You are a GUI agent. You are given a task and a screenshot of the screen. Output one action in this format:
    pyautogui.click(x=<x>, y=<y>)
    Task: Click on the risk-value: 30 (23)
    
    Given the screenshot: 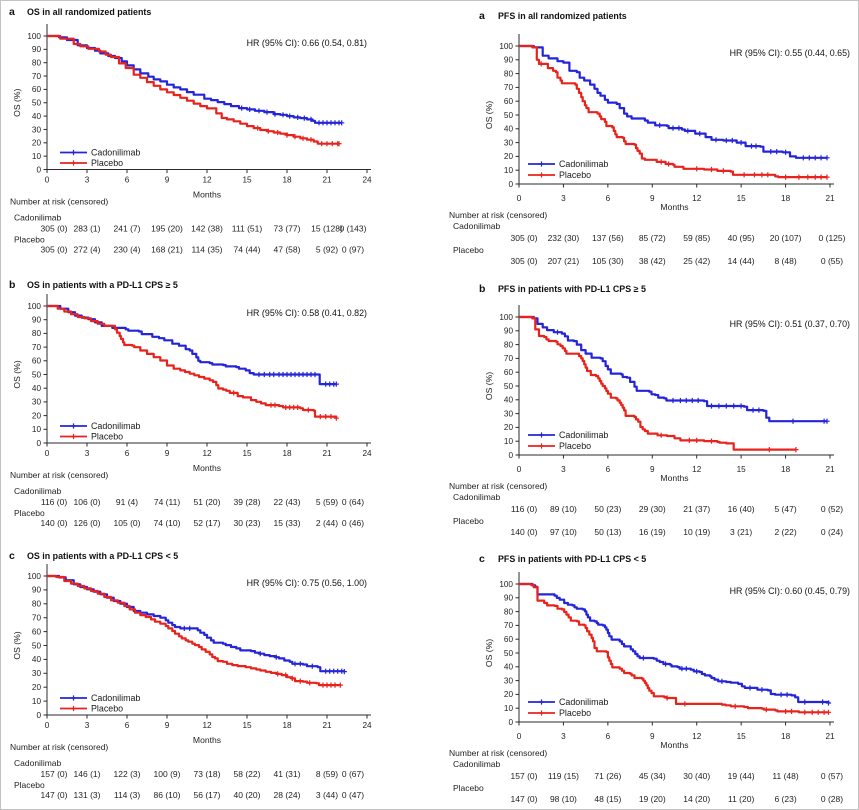 What is the action you would take?
    pyautogui.click(x=247, y=523)
    